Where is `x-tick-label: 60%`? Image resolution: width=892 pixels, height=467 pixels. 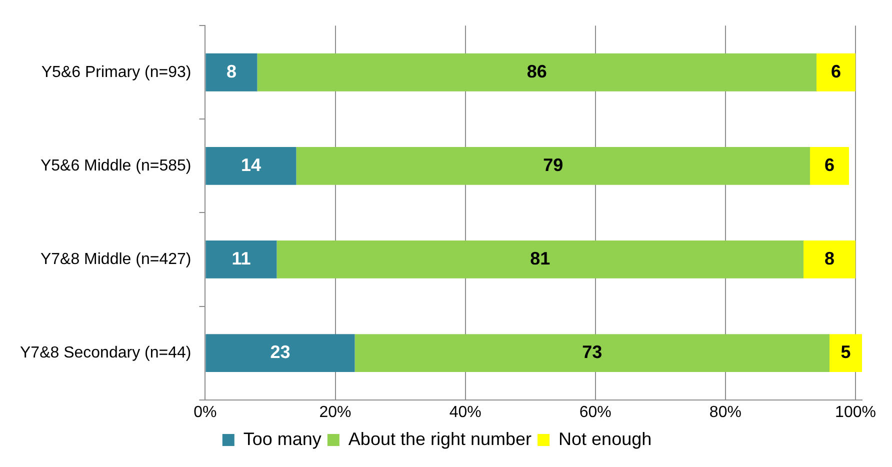
x-tick-label: 60% is located at coordinates (595, 412).